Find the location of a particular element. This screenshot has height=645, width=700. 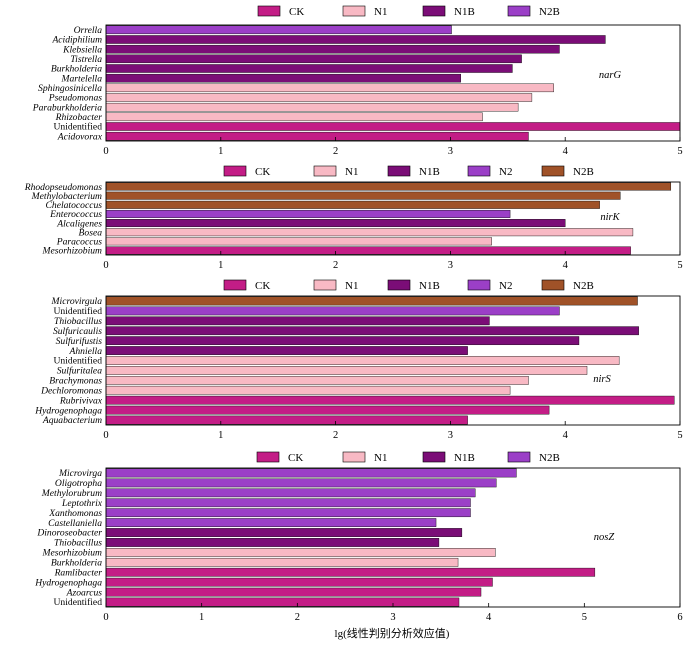

category-label: Sphingosinicella is located at coordinates (70, 88).